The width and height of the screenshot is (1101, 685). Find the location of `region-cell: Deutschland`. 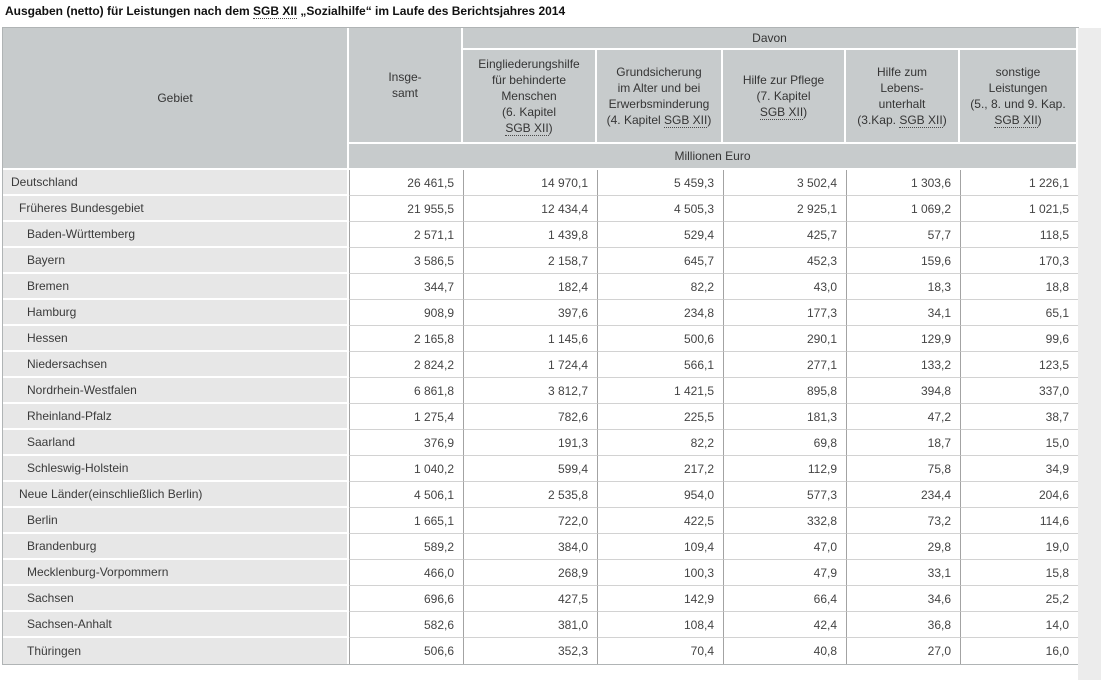

region-cell: Deutschland is located at coordinates (176, 183).